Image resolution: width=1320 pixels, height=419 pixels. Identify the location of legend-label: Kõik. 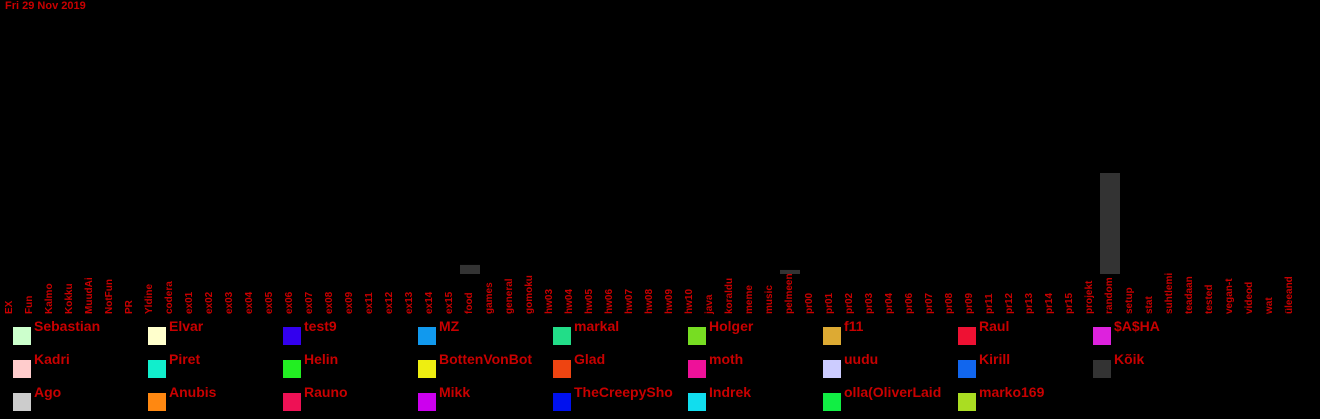
(1129, 359).